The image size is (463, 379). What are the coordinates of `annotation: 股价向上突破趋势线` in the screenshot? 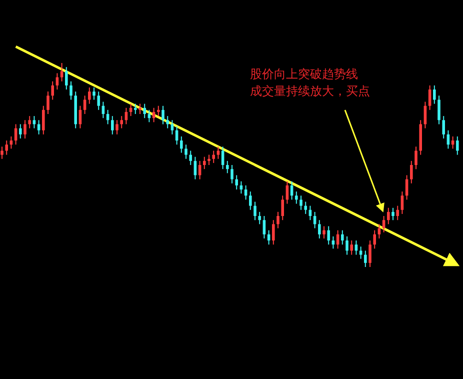 It's located at (304, 74).